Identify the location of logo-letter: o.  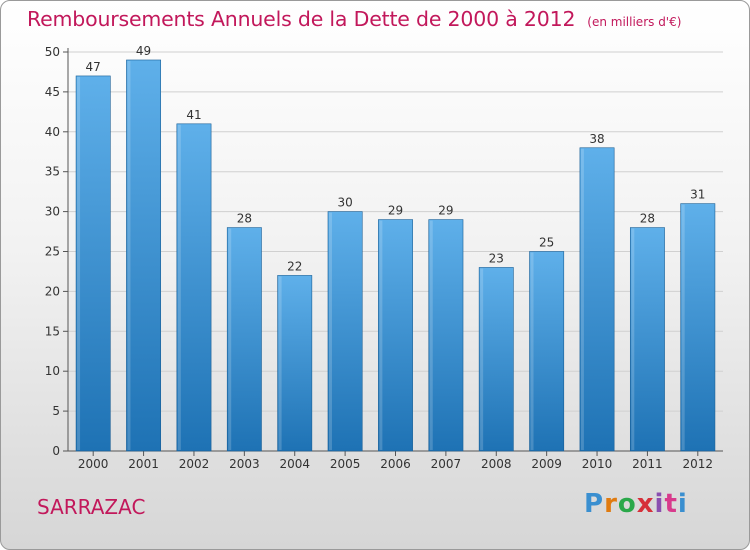
(627, 504).